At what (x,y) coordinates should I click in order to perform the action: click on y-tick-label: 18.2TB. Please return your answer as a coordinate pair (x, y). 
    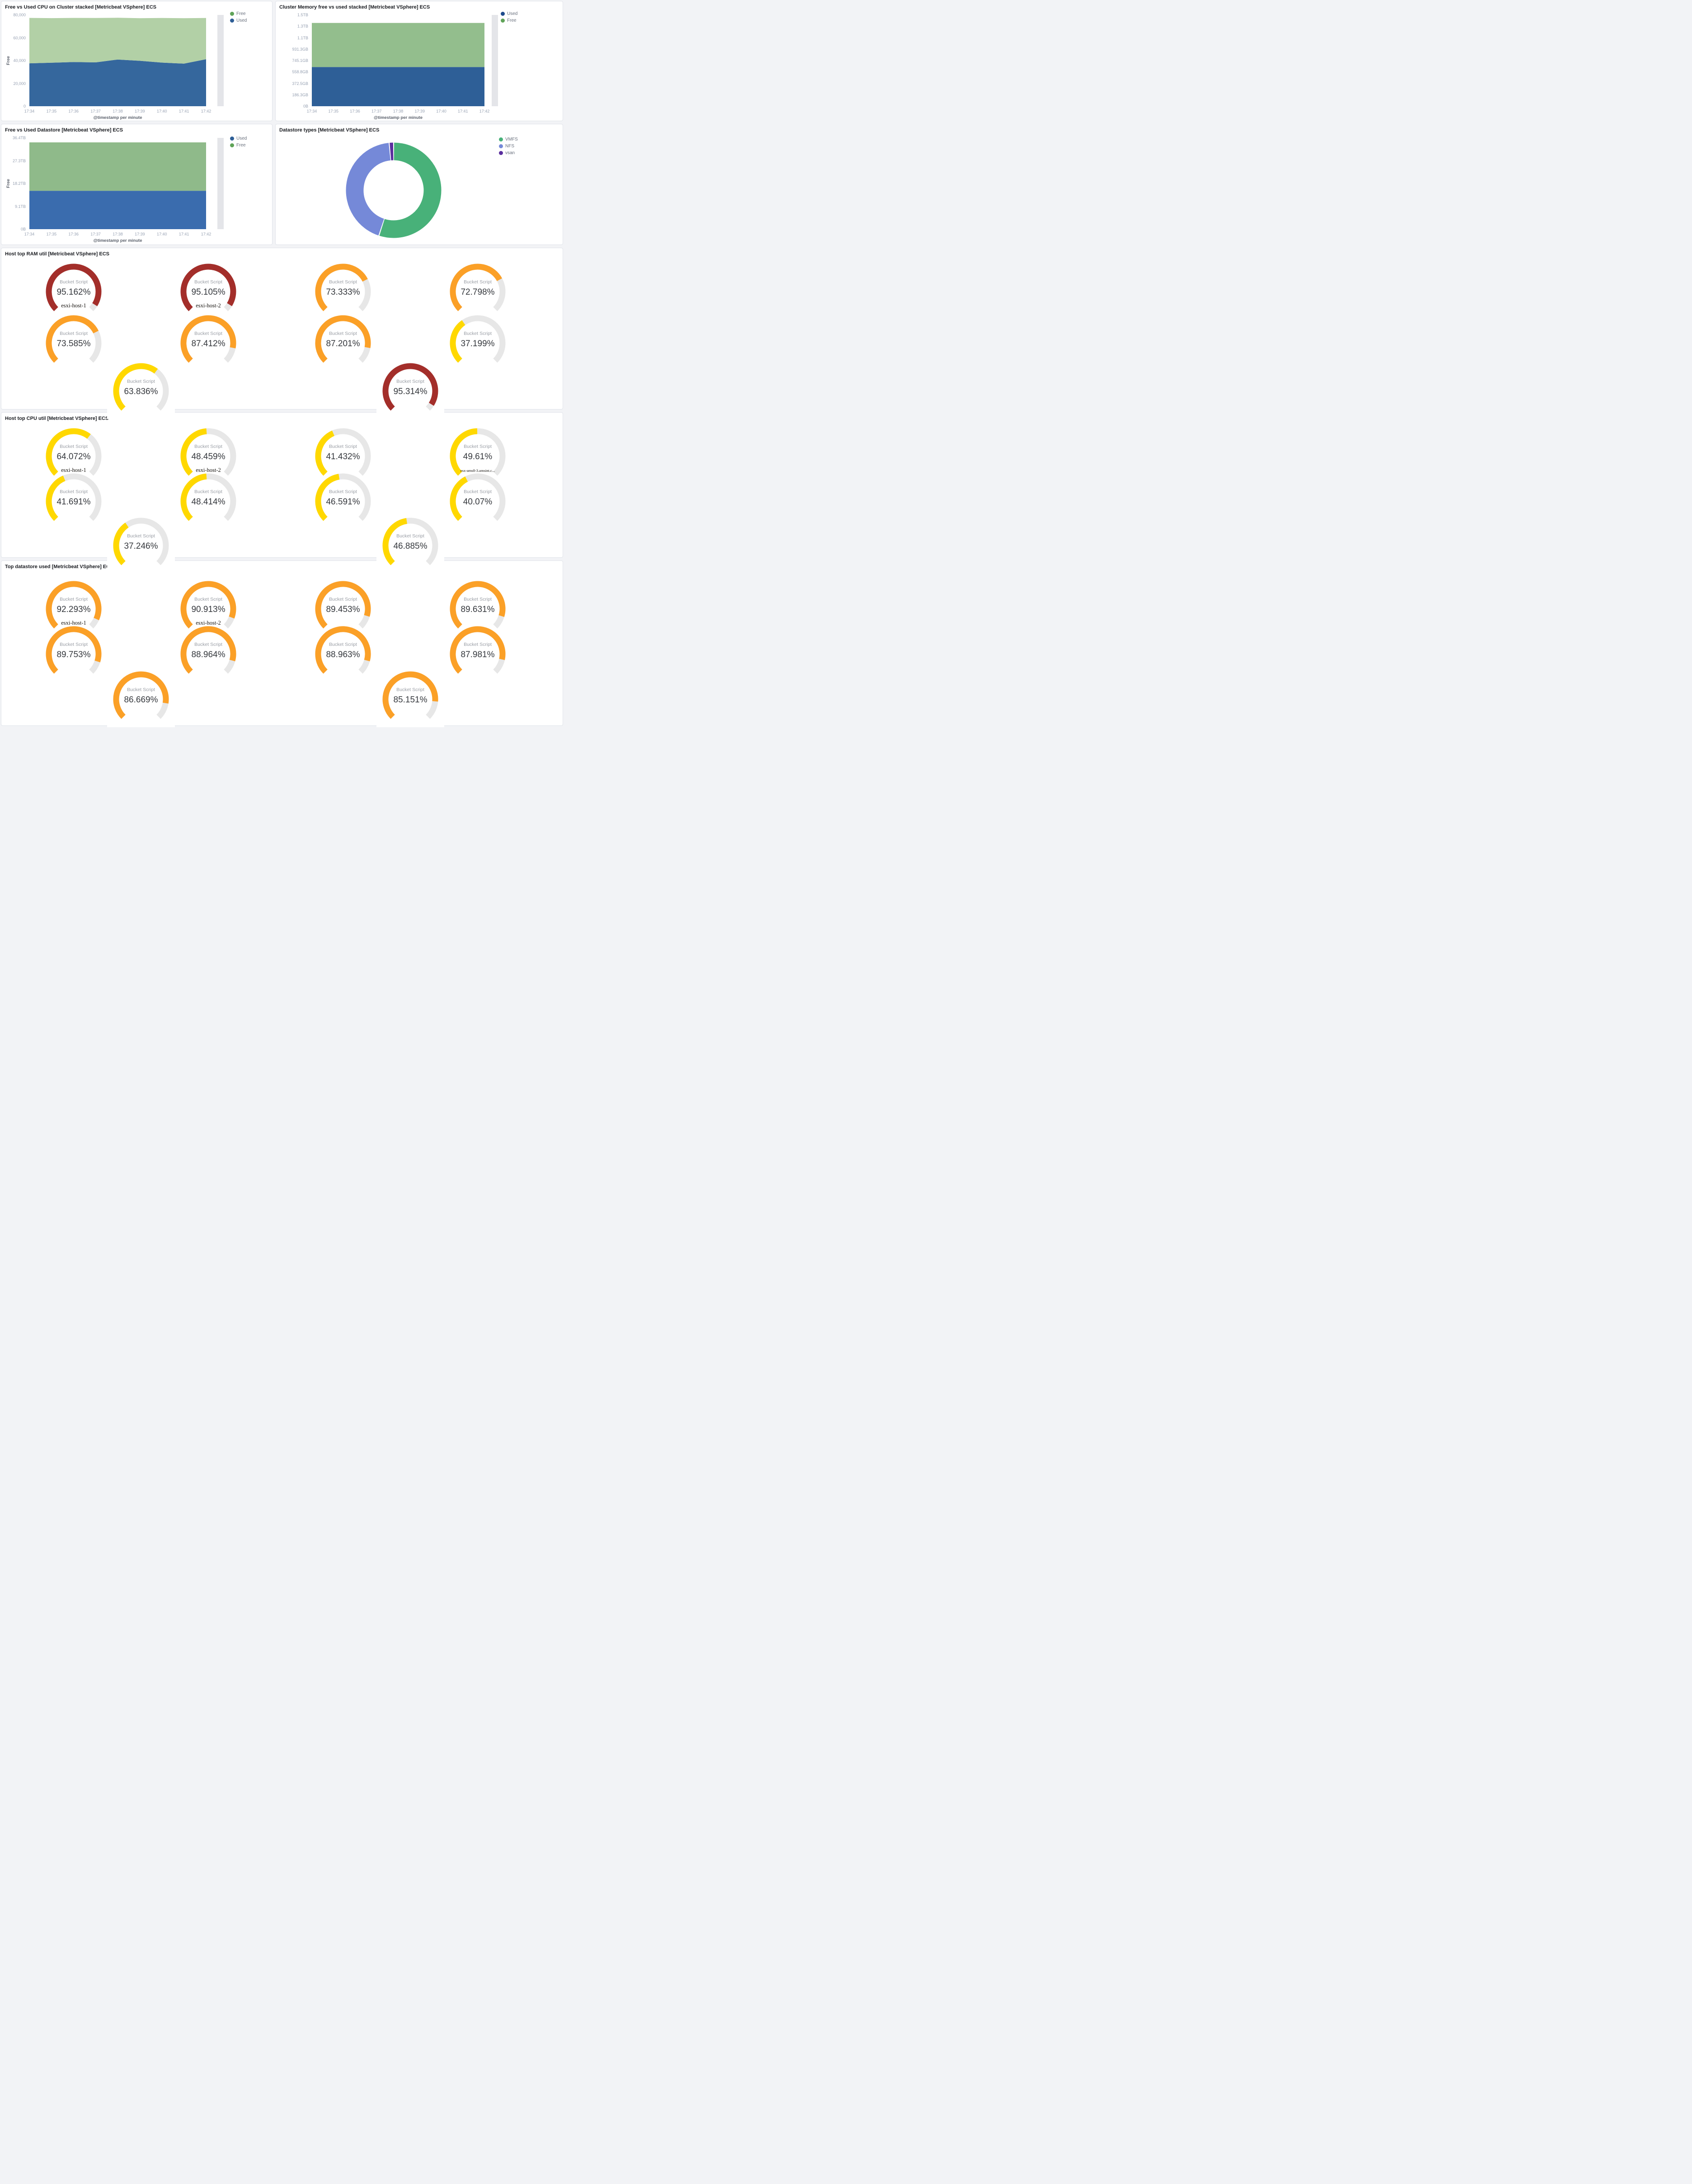
    Looking at the image, I should click on (19, 183).